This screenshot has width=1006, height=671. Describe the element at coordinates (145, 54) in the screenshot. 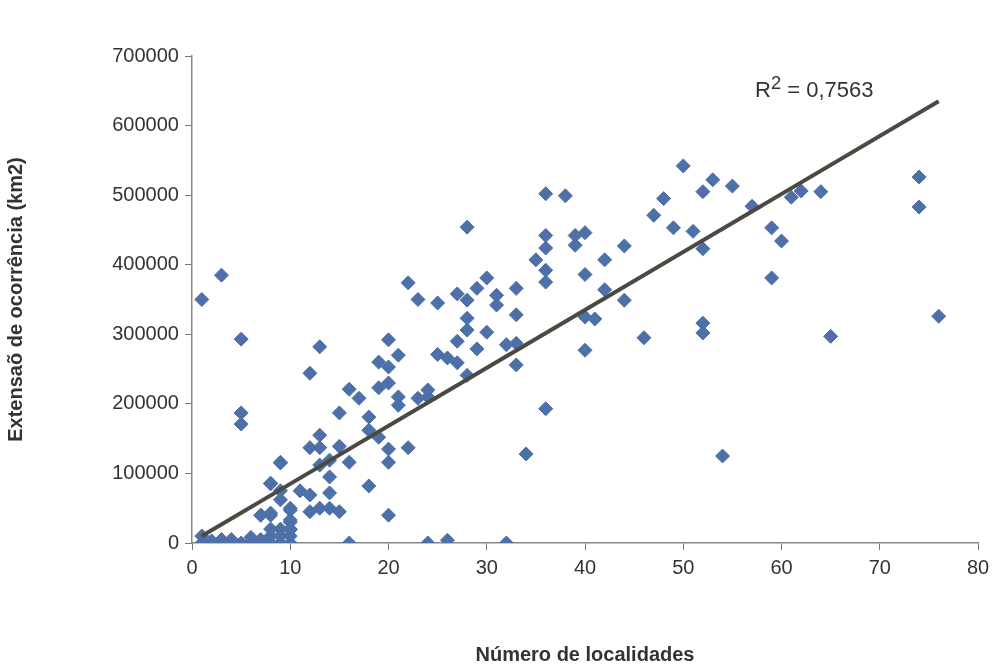

I see `y-tick-label: 700000` at that location.